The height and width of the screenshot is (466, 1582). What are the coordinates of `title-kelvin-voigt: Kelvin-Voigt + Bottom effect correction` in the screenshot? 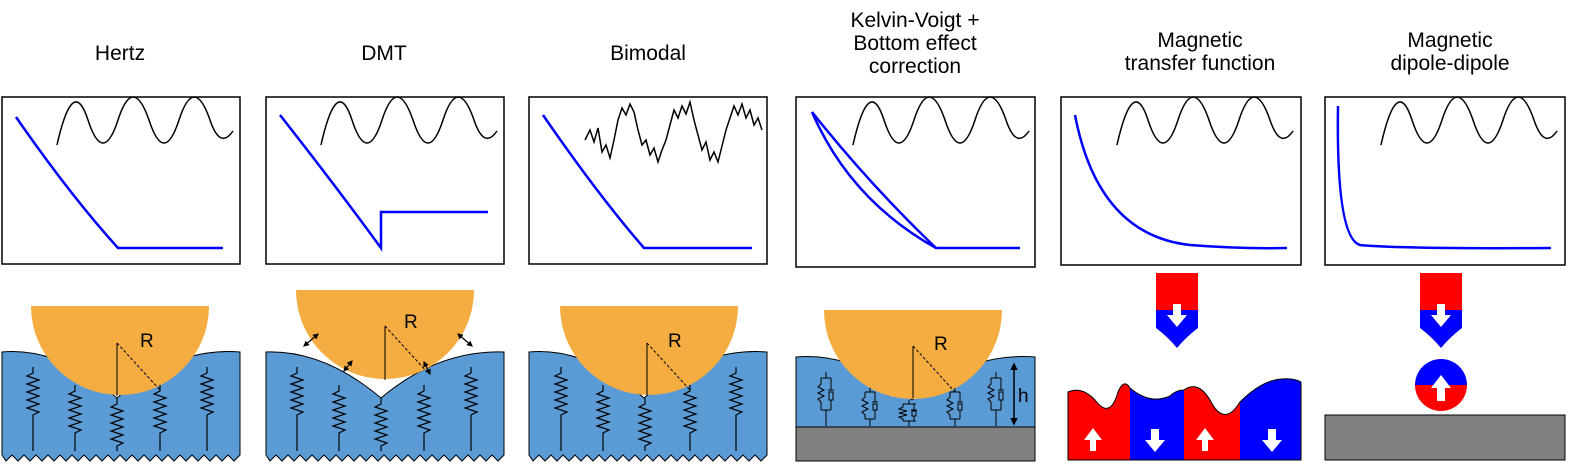 It's located at (915, 43).